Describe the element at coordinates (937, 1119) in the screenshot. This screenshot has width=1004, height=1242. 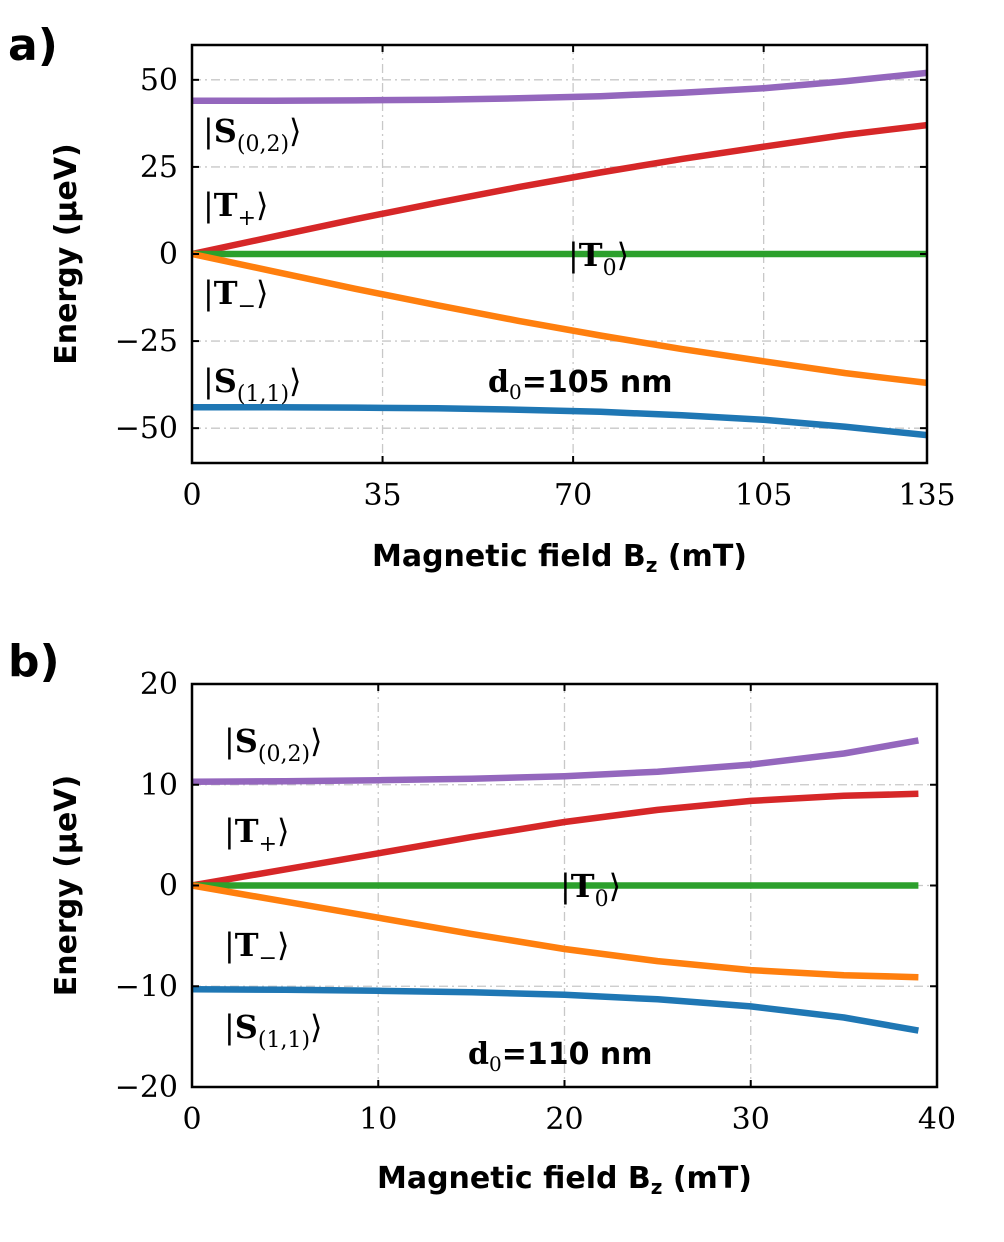
I see `x-tick-label: 40` at that location.